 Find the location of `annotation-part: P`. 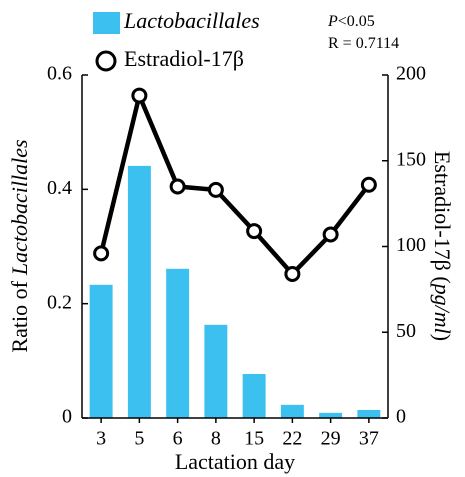

annotation-part: P is located at coordinates (332, 21).